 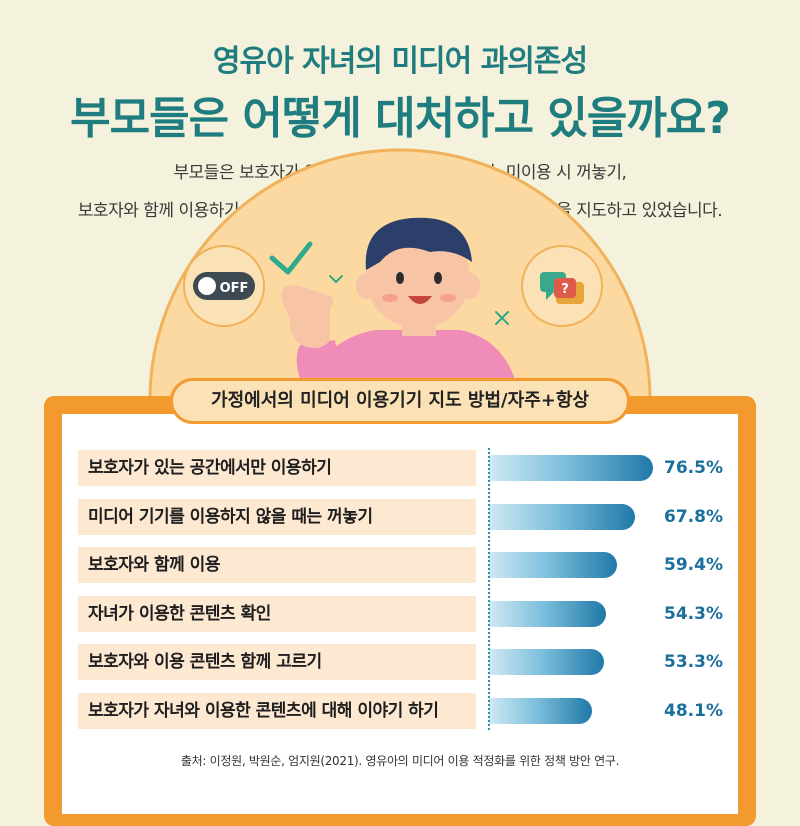 I want to click on bar-value-label: 53.3%, so click(x=693, y=662).